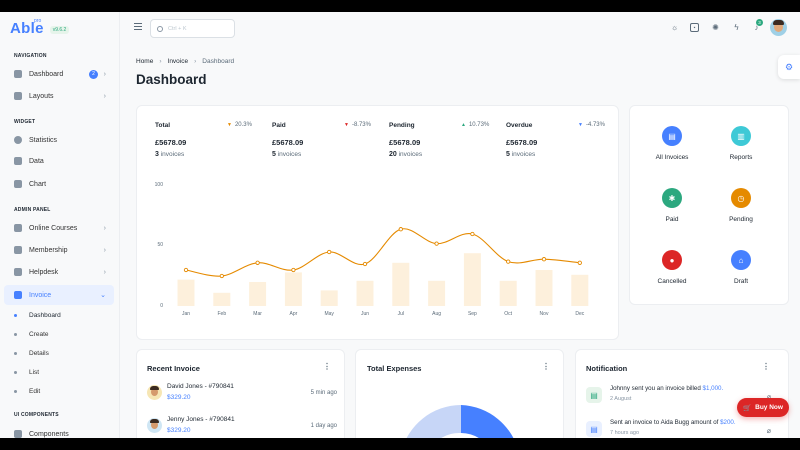  What do you see at coordinates (287, 154) in the screenshot?
I see `stat-count: 5 invoices` at bounding box center [287, 154].